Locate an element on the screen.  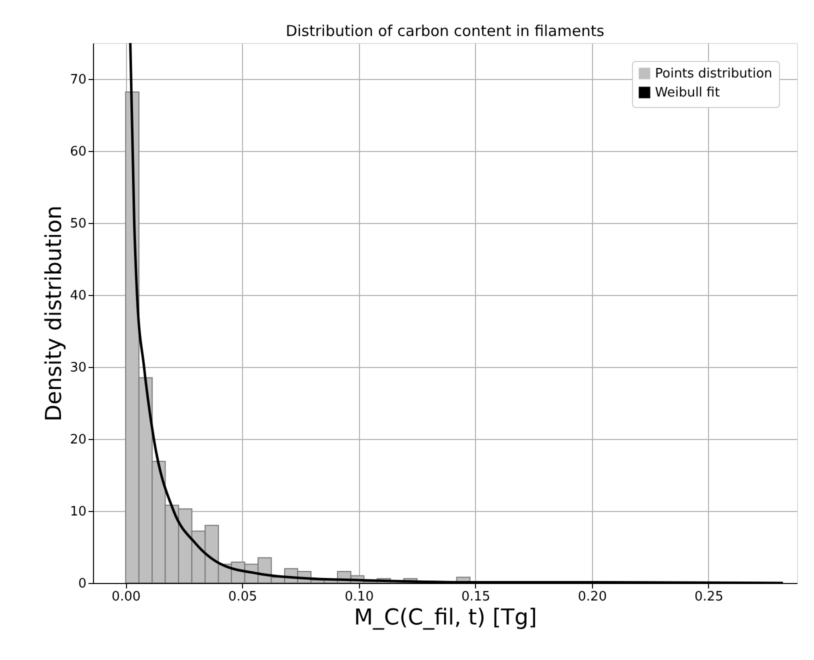
y-axis-title: Density distribution is located at coordinates (54, 313).